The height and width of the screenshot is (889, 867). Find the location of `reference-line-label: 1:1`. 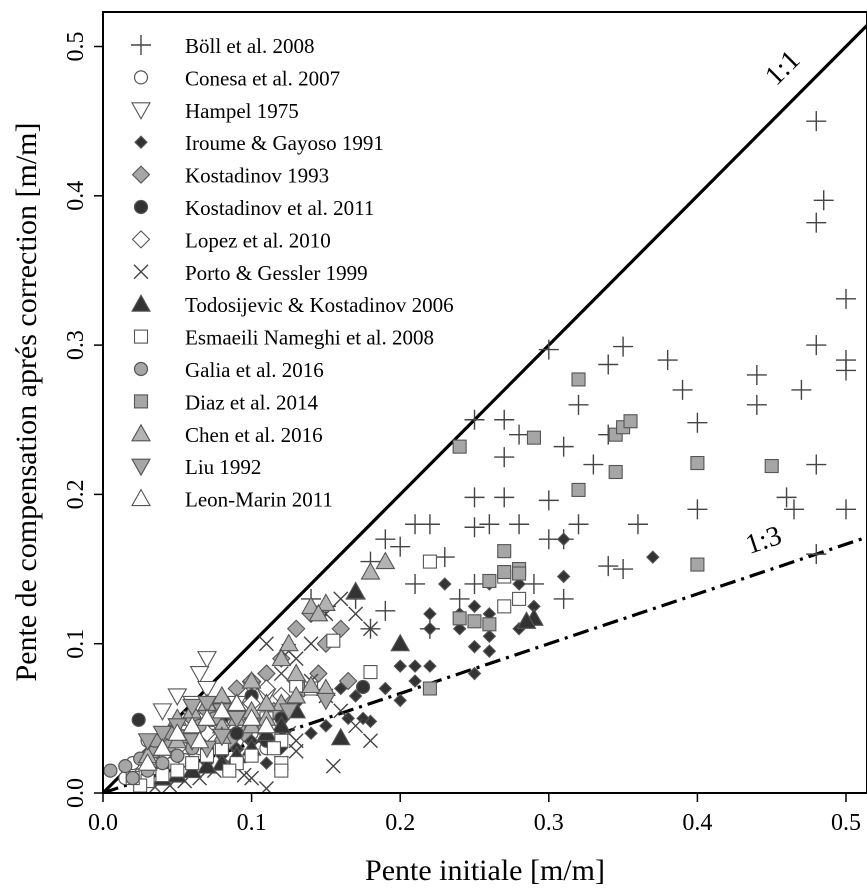

reference-line-label: 1:1 is located at coordinates (782, 68).